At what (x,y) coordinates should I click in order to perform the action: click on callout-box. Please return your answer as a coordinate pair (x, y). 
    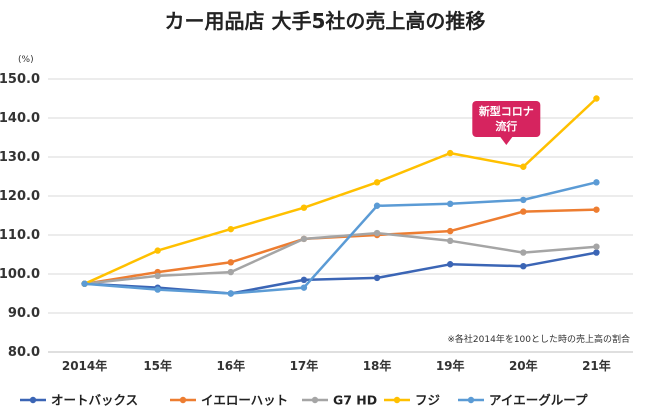
    Looking at the image, I should click on (506, 119).